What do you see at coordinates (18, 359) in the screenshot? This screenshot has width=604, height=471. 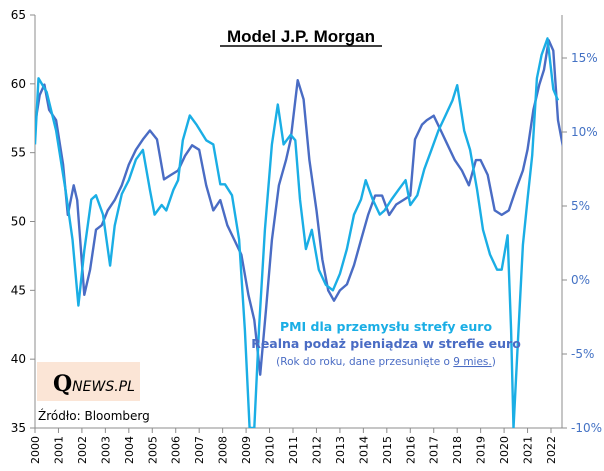 I see `left-tick-label: 40` at bounding box center [18, 359].